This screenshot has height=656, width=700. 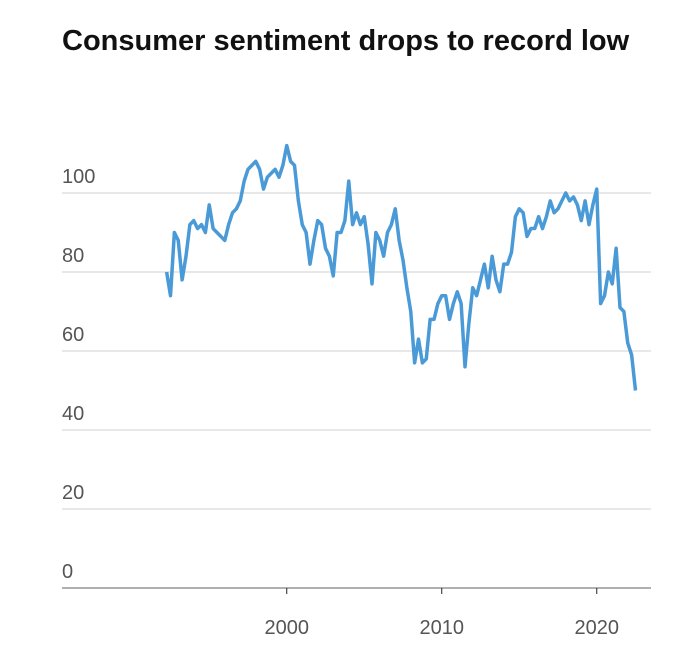 What do you see at coordinates (287, 628) in the screenshot?
I see `x-tick-label: 2000` at bounding box center [287, 628].